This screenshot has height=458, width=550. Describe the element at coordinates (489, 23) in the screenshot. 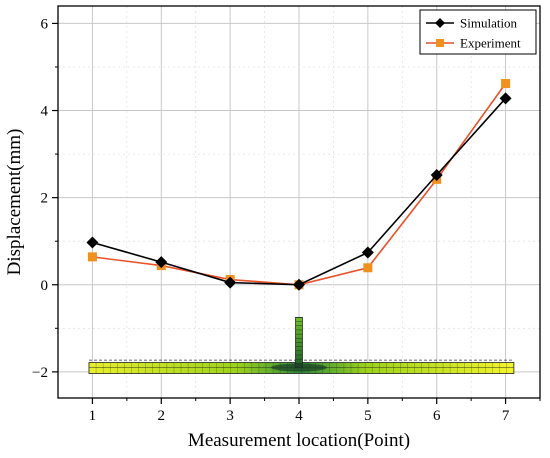

I see `legend-label-simulation: Simulation` at that location.